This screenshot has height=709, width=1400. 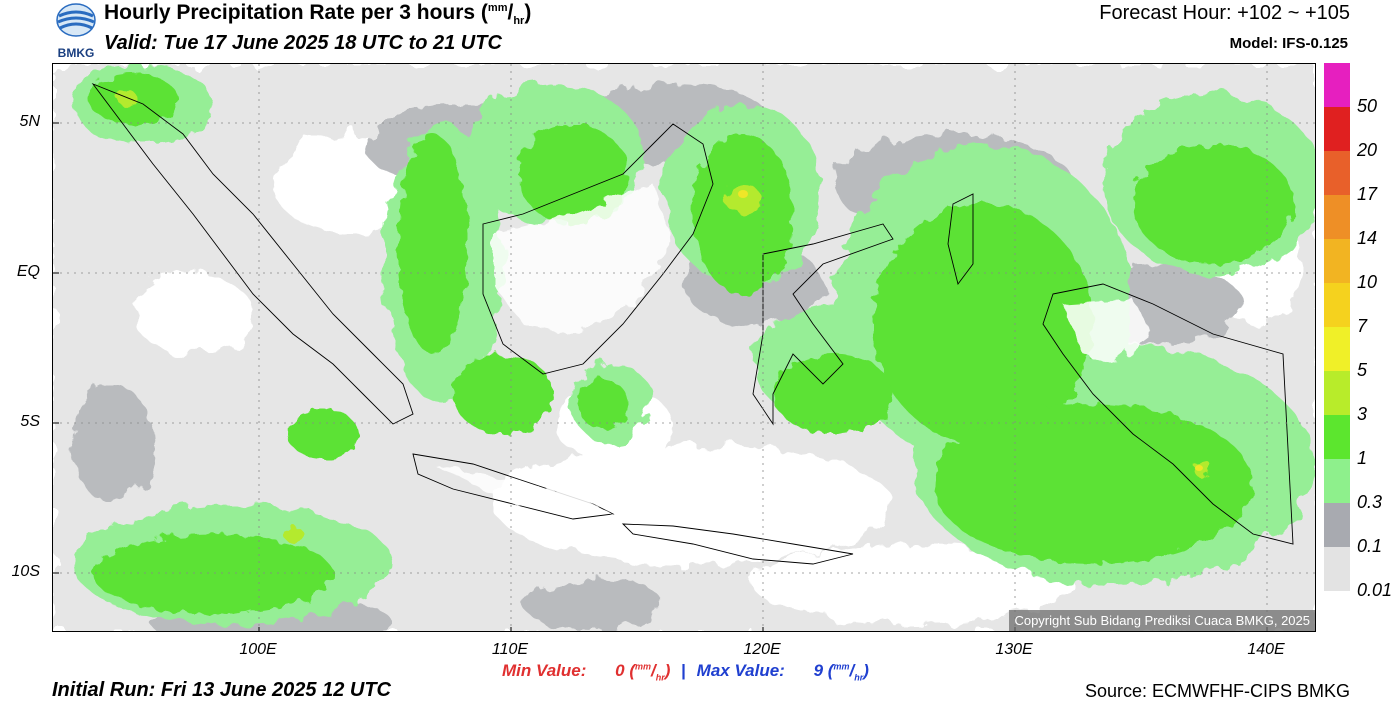 I want to click on max-unit-den: hr, so click(x=859, y=677).